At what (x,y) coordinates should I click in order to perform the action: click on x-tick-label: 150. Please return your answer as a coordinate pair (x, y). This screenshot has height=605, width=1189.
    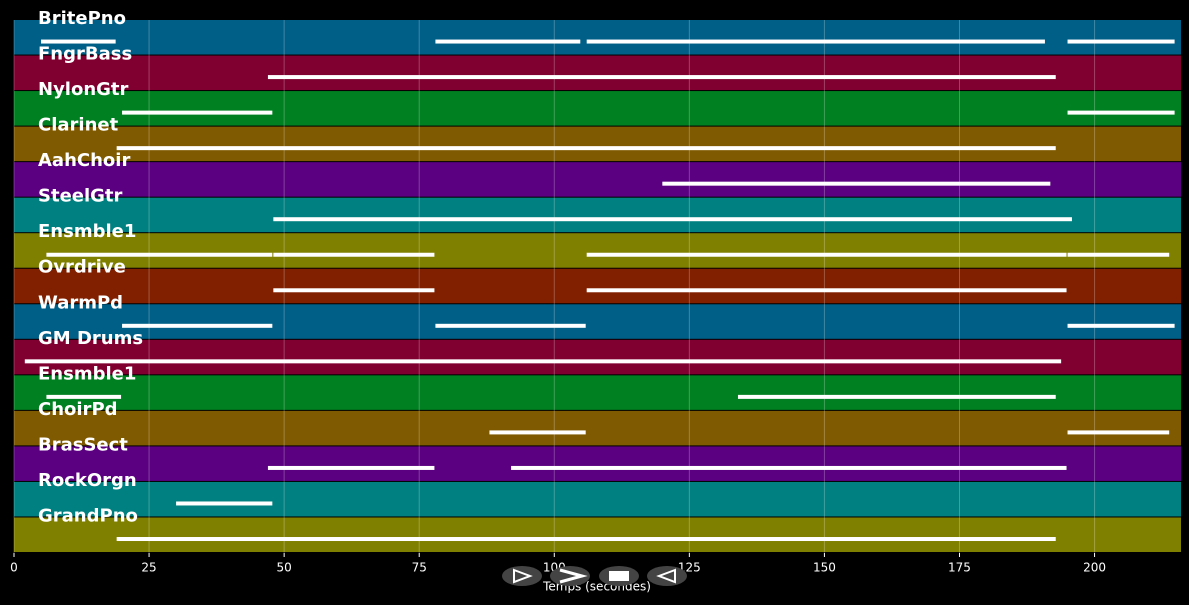
    Looking at the image, I should click on (824, 568).